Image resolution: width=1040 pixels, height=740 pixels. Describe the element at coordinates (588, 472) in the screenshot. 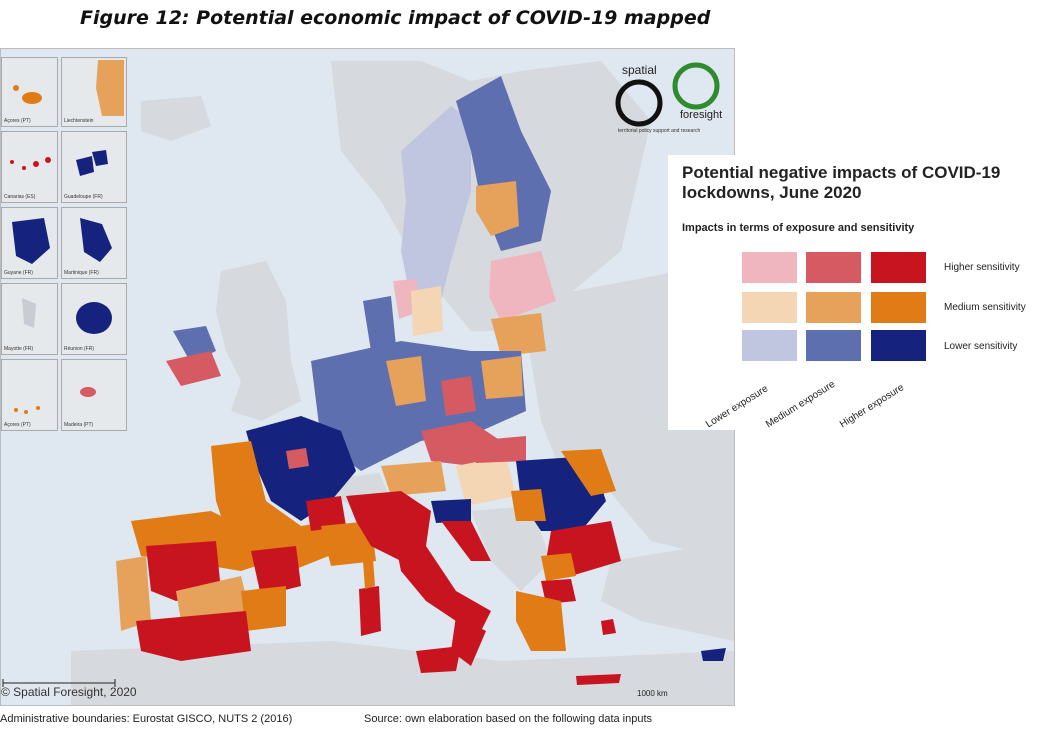

I see `region-romania-orange` at that location.